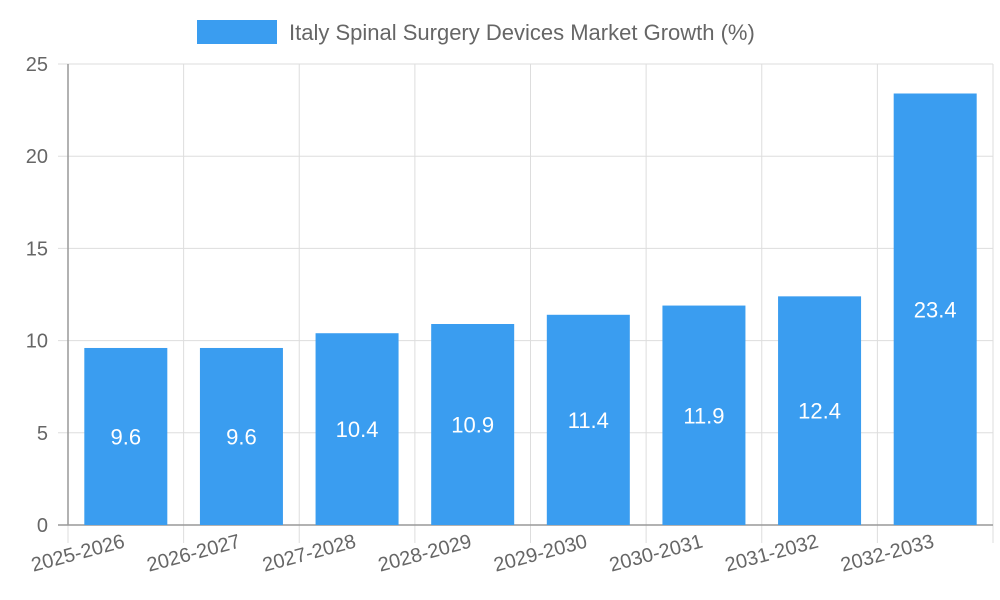 This screenshot has height=600, width=1000. I want to click on bar-2030-2031, so click(704, 415).